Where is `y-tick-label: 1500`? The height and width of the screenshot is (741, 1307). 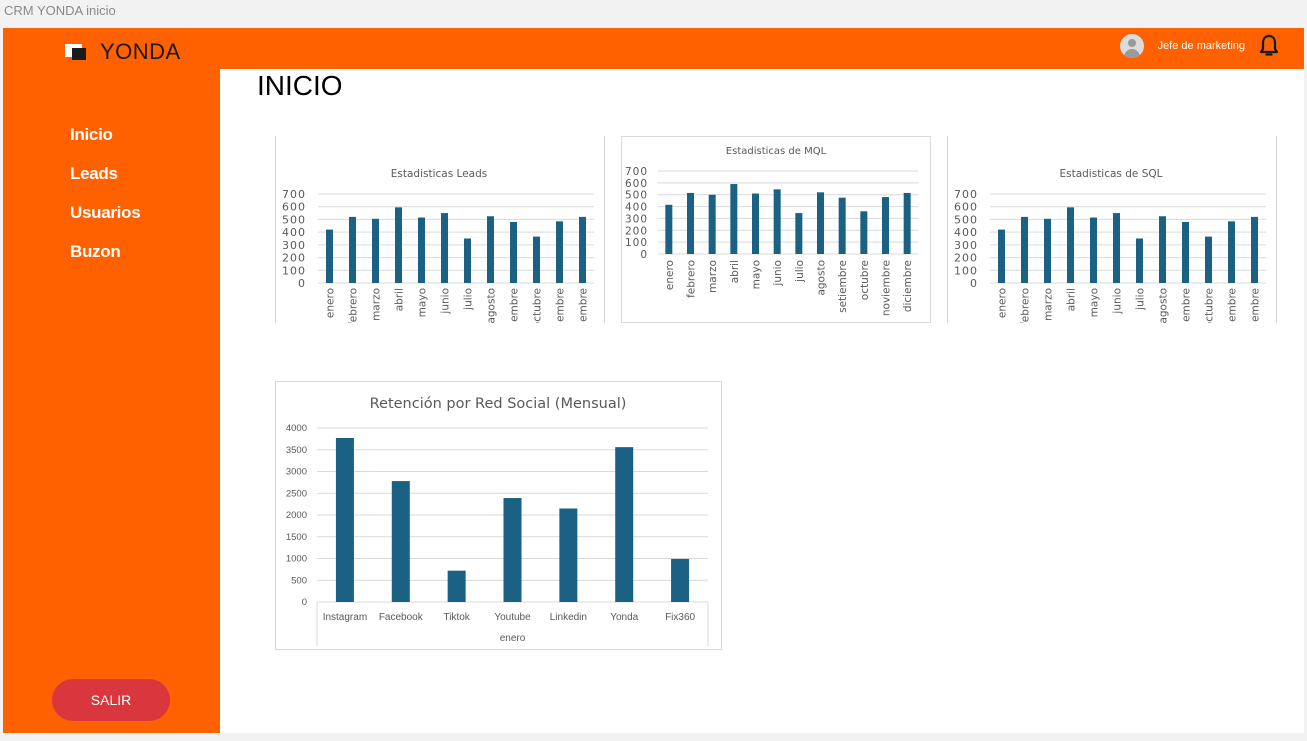
y-tick-label: 1500 is located at coordinates (296, 537).